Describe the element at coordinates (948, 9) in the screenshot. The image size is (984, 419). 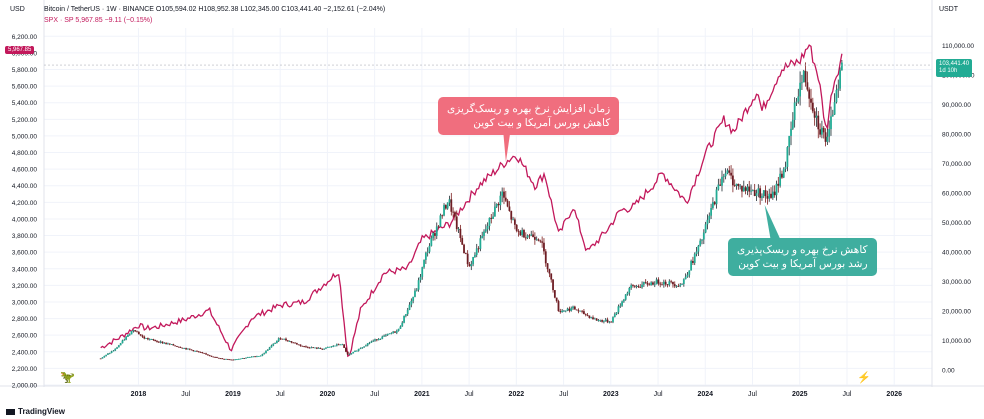
I see `right-axis-unit: USDT` at that location.